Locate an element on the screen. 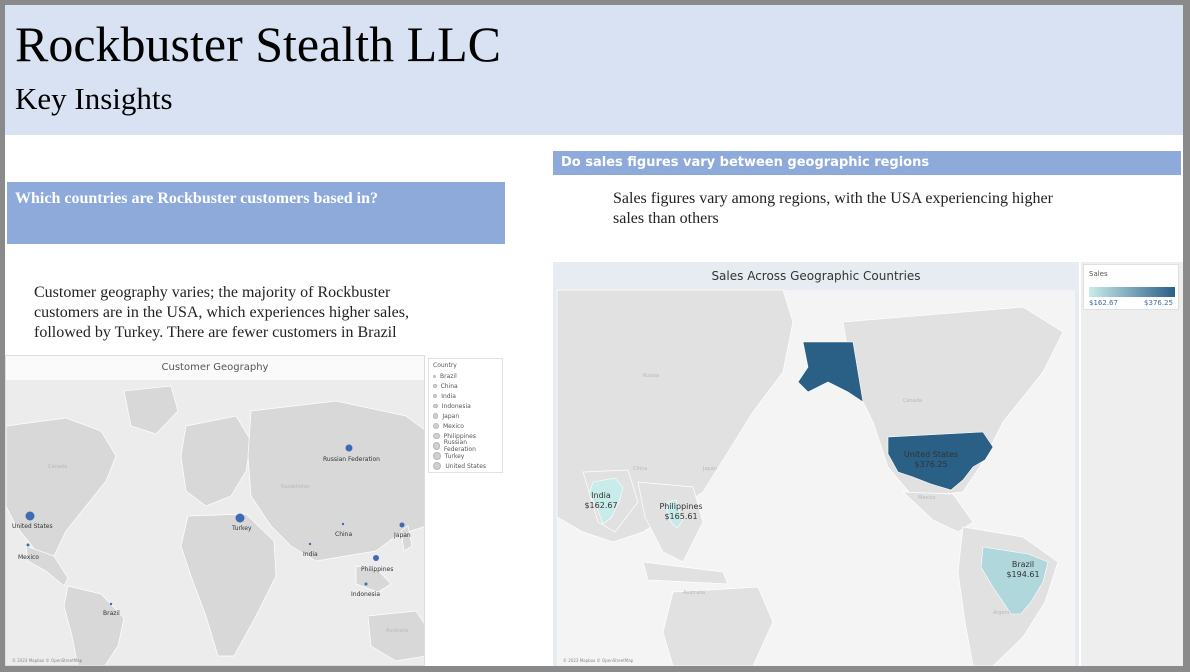  country-legend-item: Indonesia is located at coordinates (465, 406).